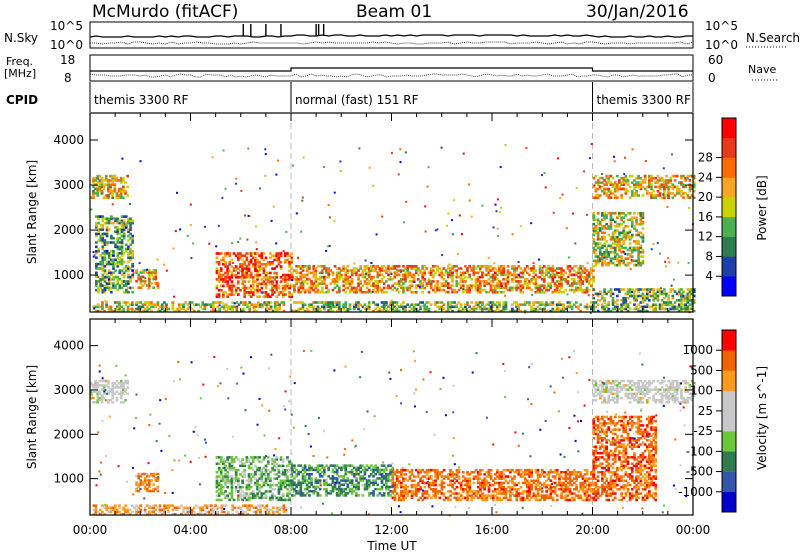 The image size is (800, 554). What do you see at coordinates (32, 212) in the screenshot?
I see `power-ylabel: Slant Range [km]` at bounding box center [32, 212].